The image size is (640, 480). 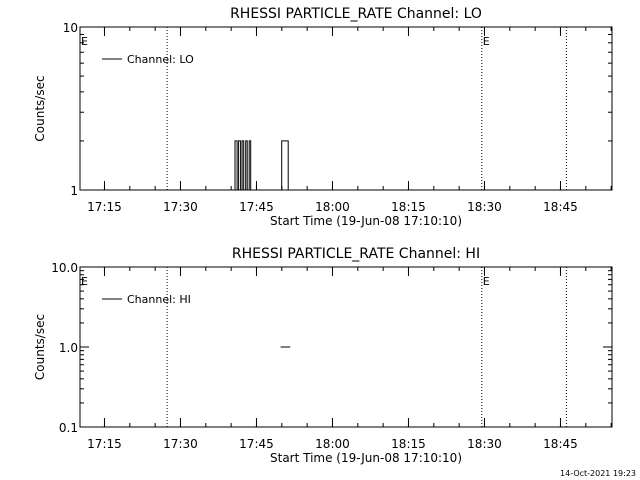 I want to click on data-series-line, so click(x=261, y=165).